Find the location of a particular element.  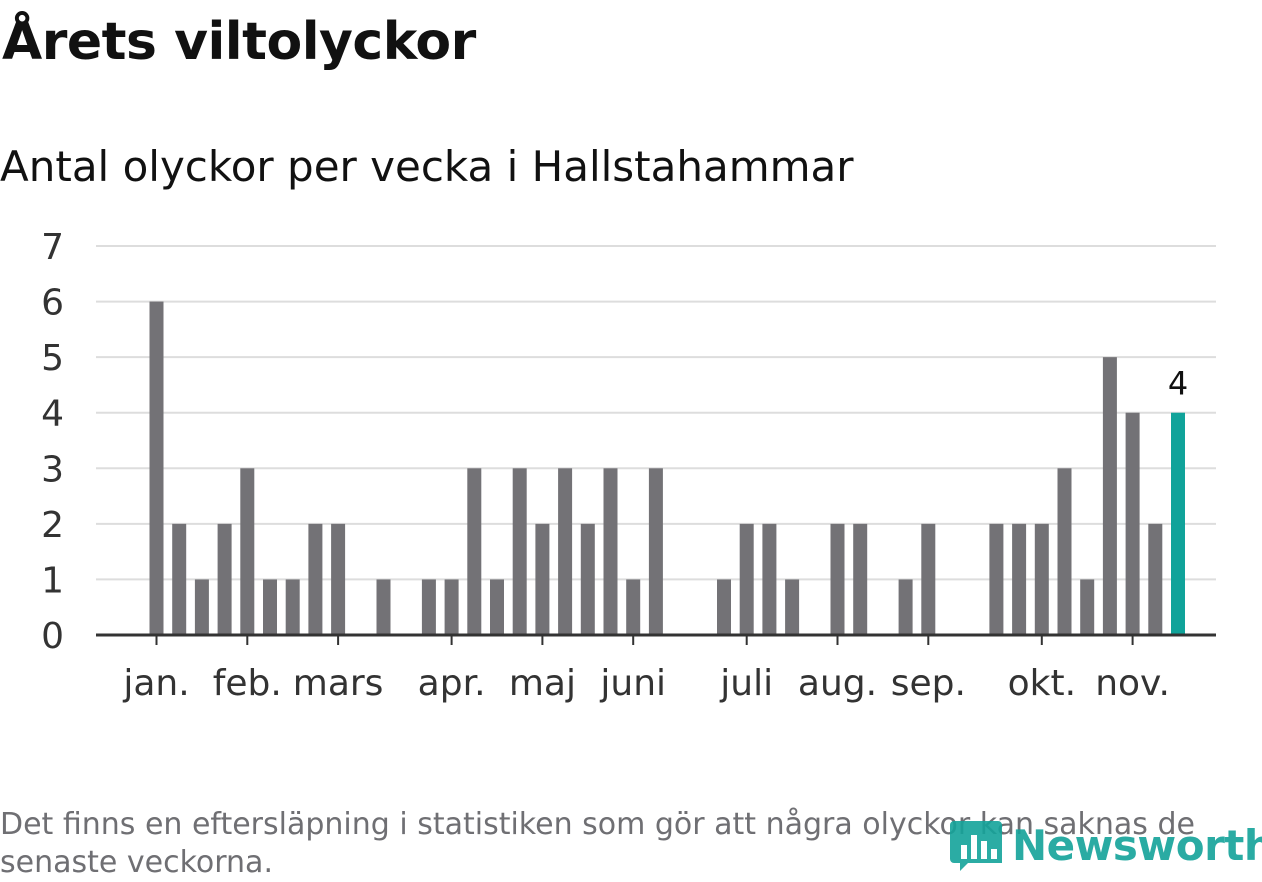

chart-subtitle: Antal olyckor per vecka i Hallstahammar is located at coordinates (427, 166).